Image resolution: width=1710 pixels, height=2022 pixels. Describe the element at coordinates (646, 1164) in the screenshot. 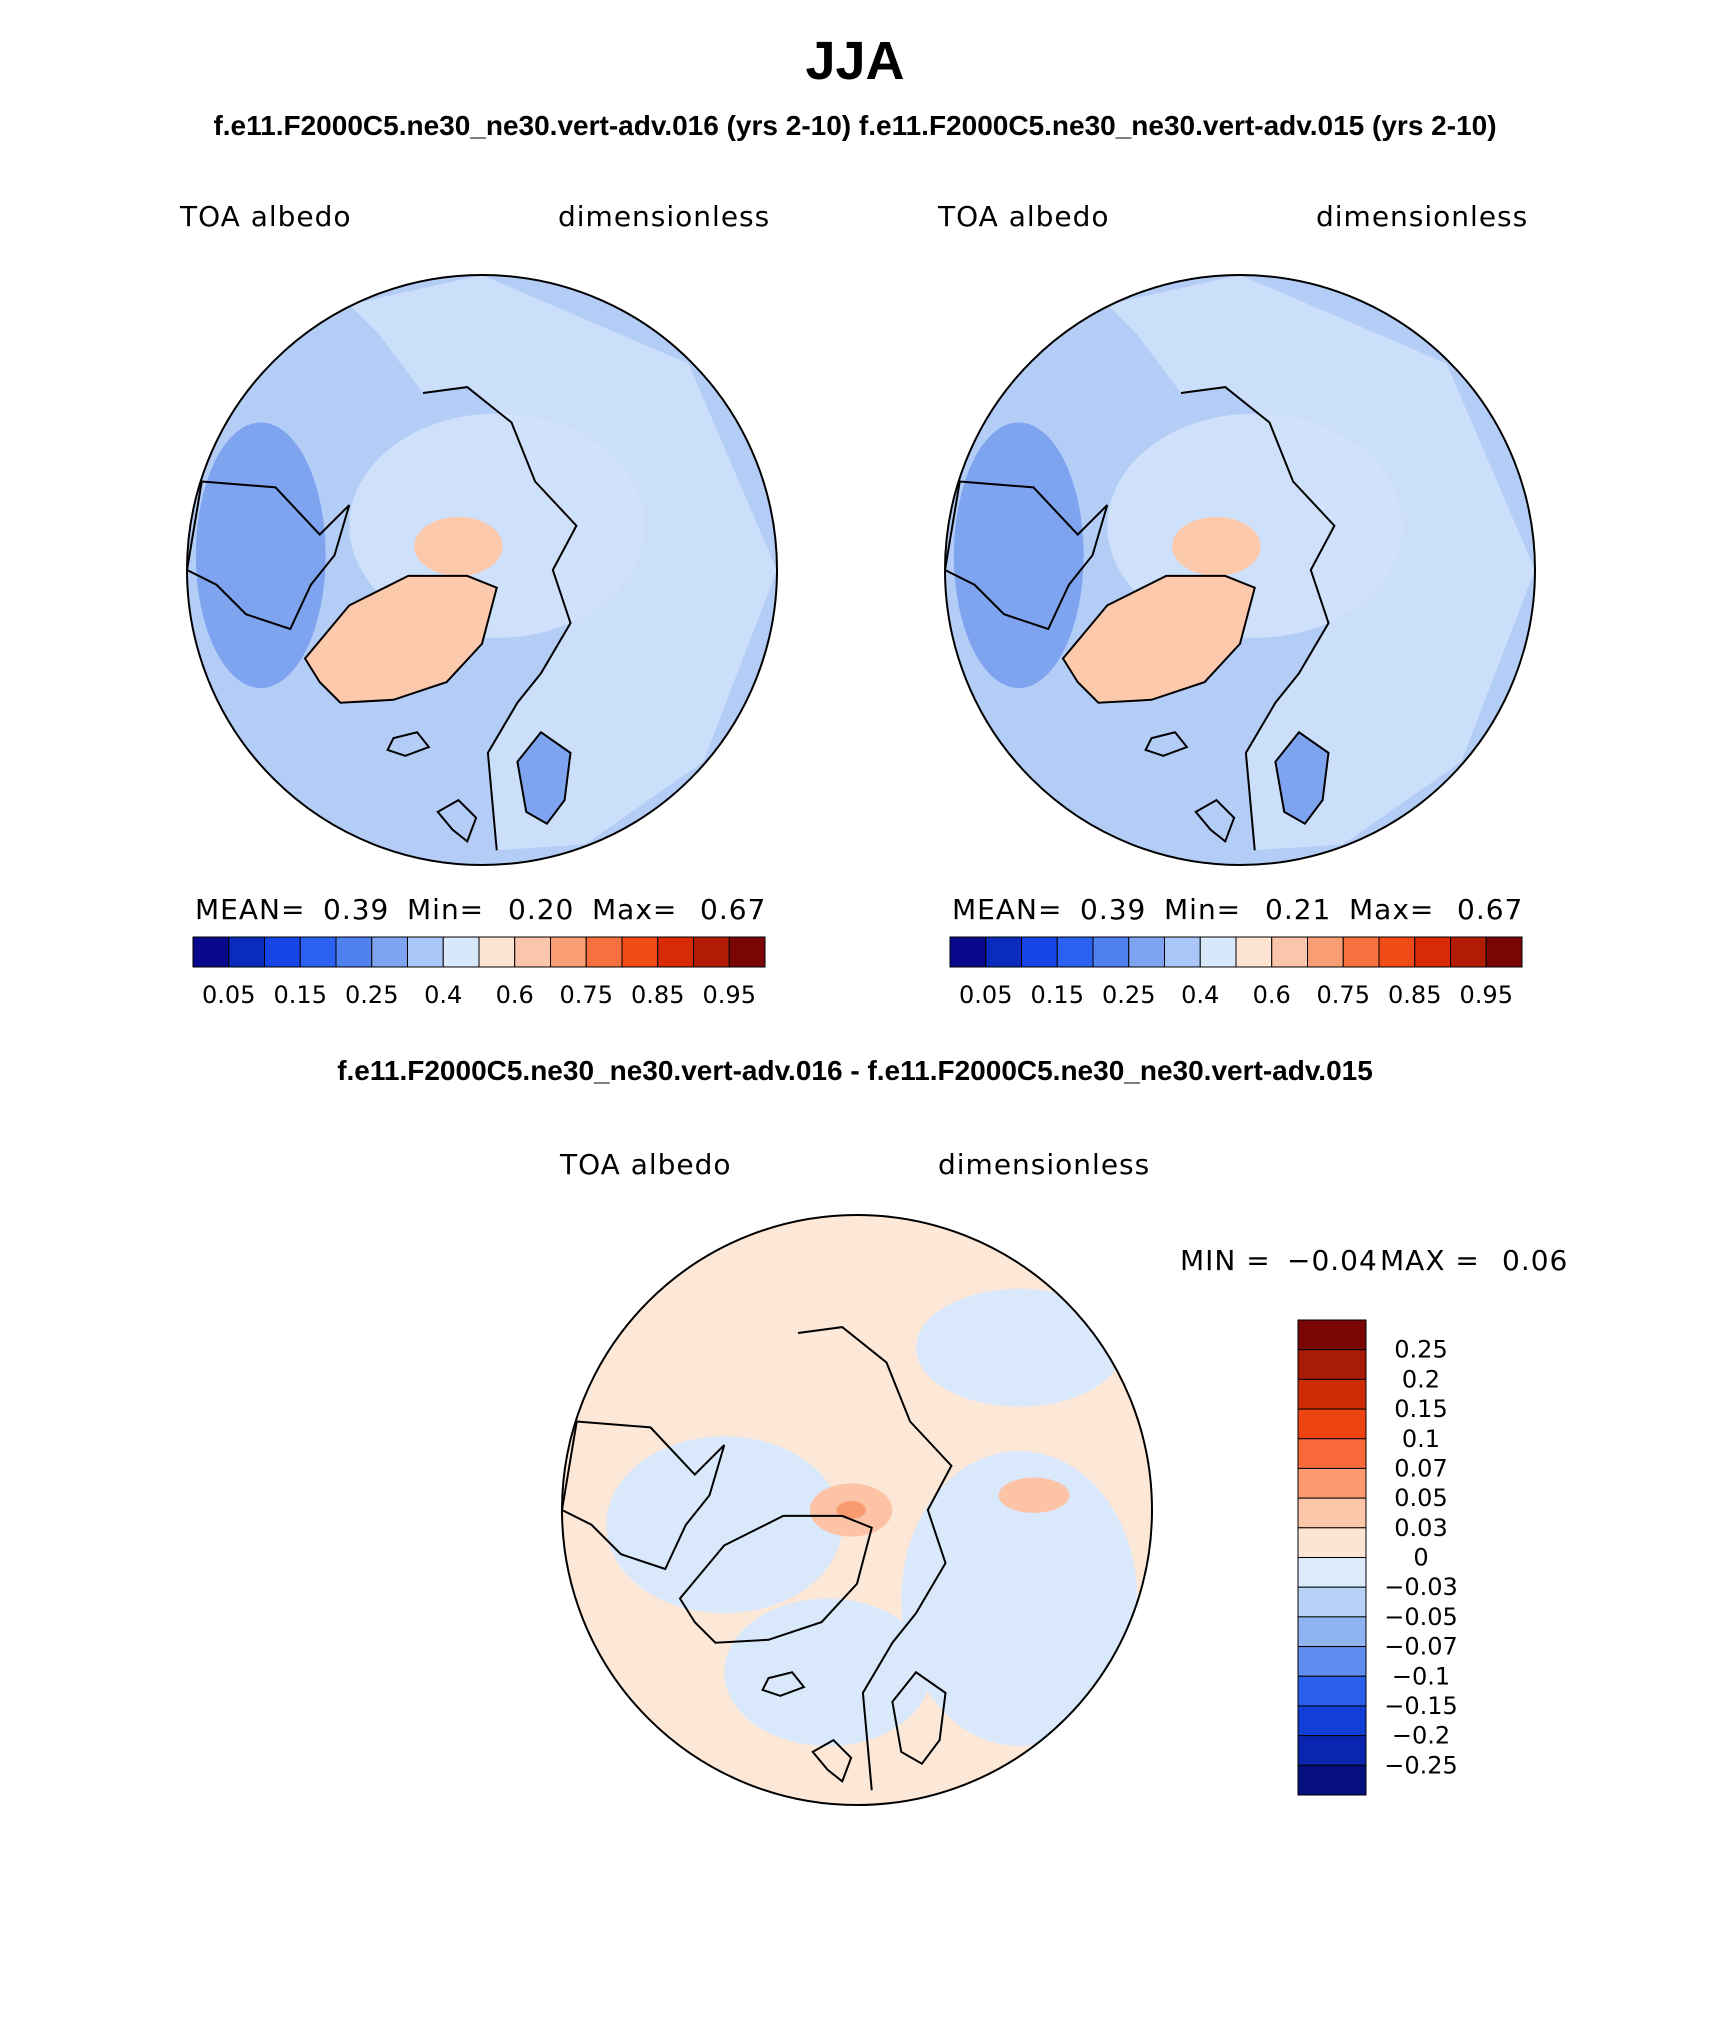

I see `diff-variable: TOA albedo` at that location.